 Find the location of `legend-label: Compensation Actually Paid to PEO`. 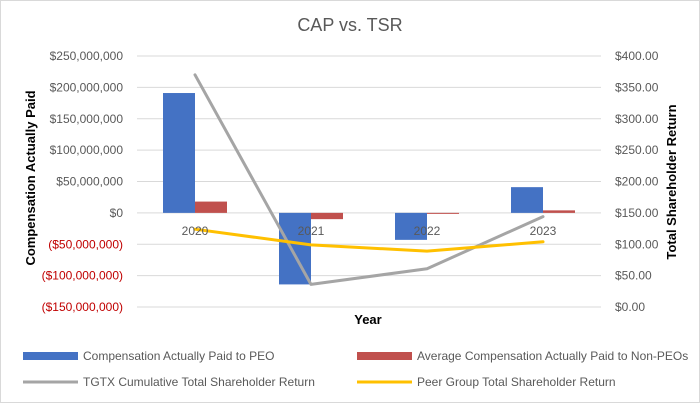

legend-label: Compensation Actually Paid to PEO is located at coordinates (178, 356).